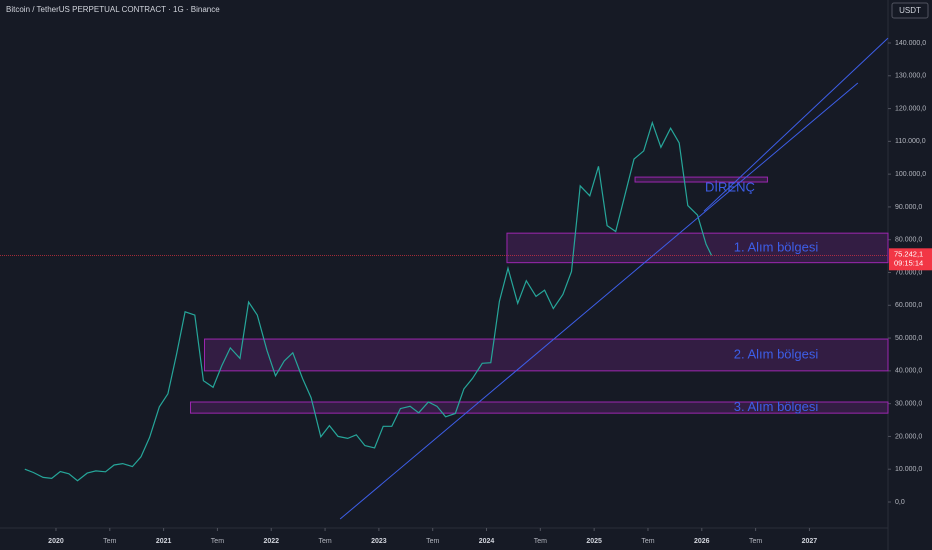 This screenshot has height=550, width=932. What do you see at coordinates (487, 541) in the screenshot?
I see `x-tick-label: 2024` at bounding box center [487, 541].